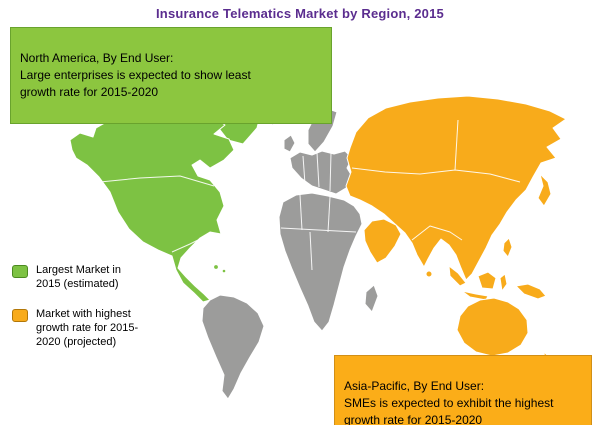  What do you see at coordinates (531, 291) in the screenshot?
I see `region-new-guinea` at bounding box center [531, 291].